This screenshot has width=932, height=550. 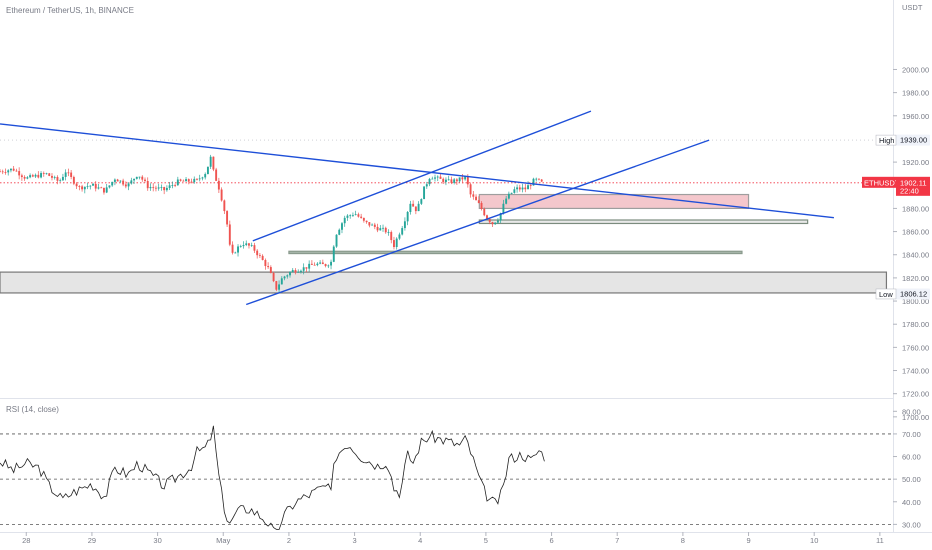 What do you see at coordinates (913, 293) in the screenshot?
I see `low-badge-text: 1806.12` at bounding box center [913, 293].